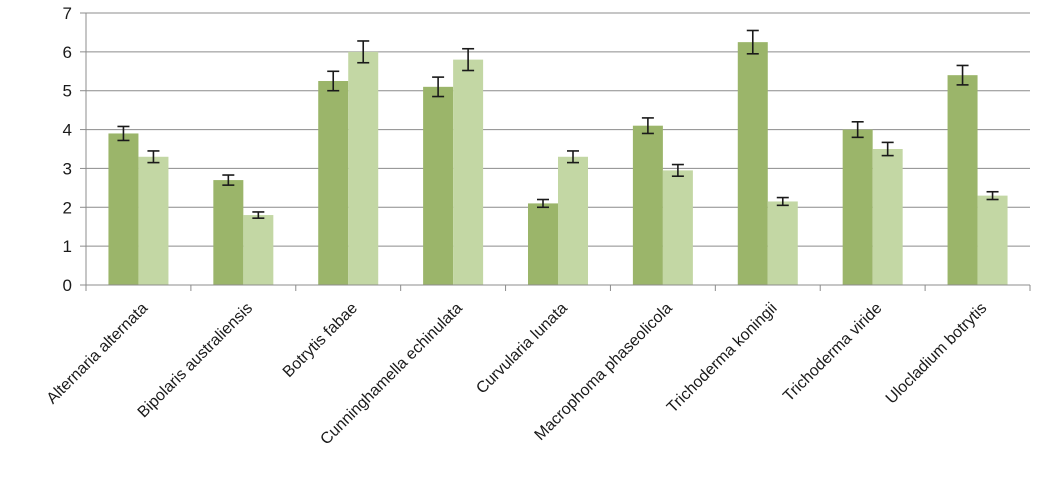 The height and width of the screenshot is (496, 1043). Describe the element at coordinates (67, 91) in the screenshot. I see `y-tick-label: 5` at that location.